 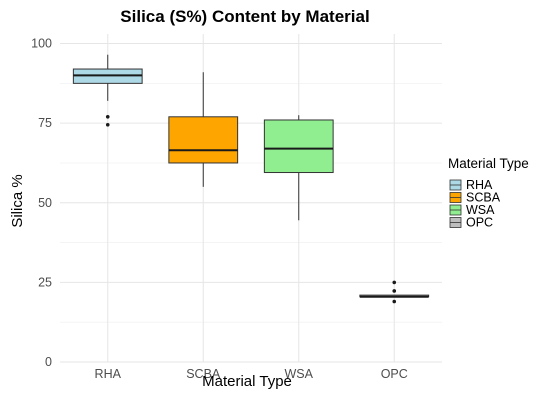 What do you see at coordinates (17, 200) in the screenshot?
I see `y-axis-title: Silica %` at bounding box center [17, 200].